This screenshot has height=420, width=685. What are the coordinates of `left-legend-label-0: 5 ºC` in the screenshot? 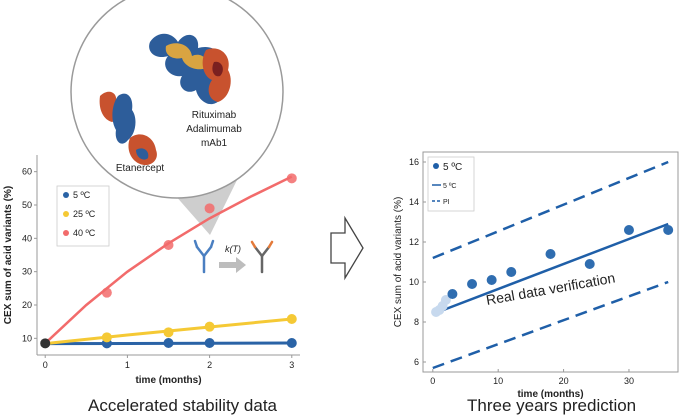 It's located at (82, 195).